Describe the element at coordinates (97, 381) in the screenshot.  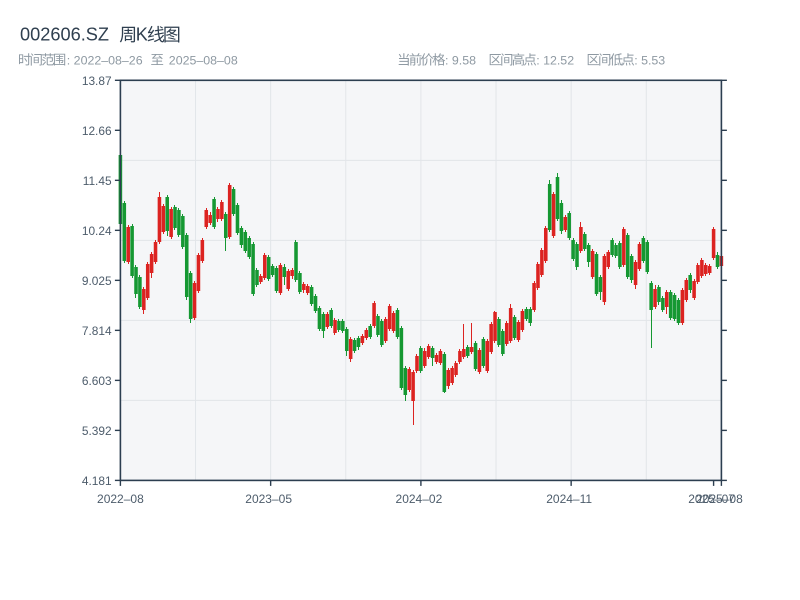
I see `svg-text: 6.603` at that location.